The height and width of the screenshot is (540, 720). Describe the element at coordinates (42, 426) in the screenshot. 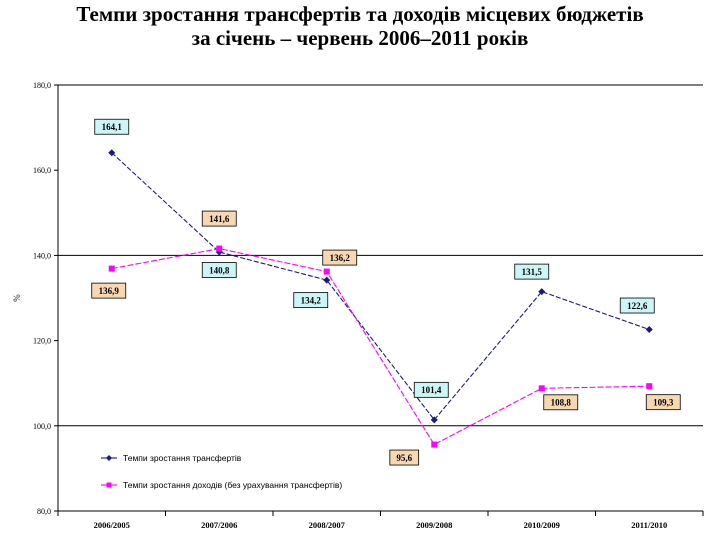

I see `y-tick-label: 100,0` at that location.